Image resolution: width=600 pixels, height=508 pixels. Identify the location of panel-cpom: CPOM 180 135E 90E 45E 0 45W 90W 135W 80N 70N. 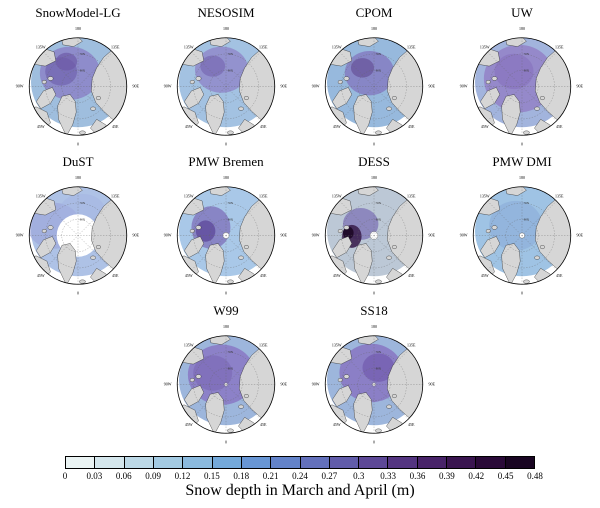
(374, 79).